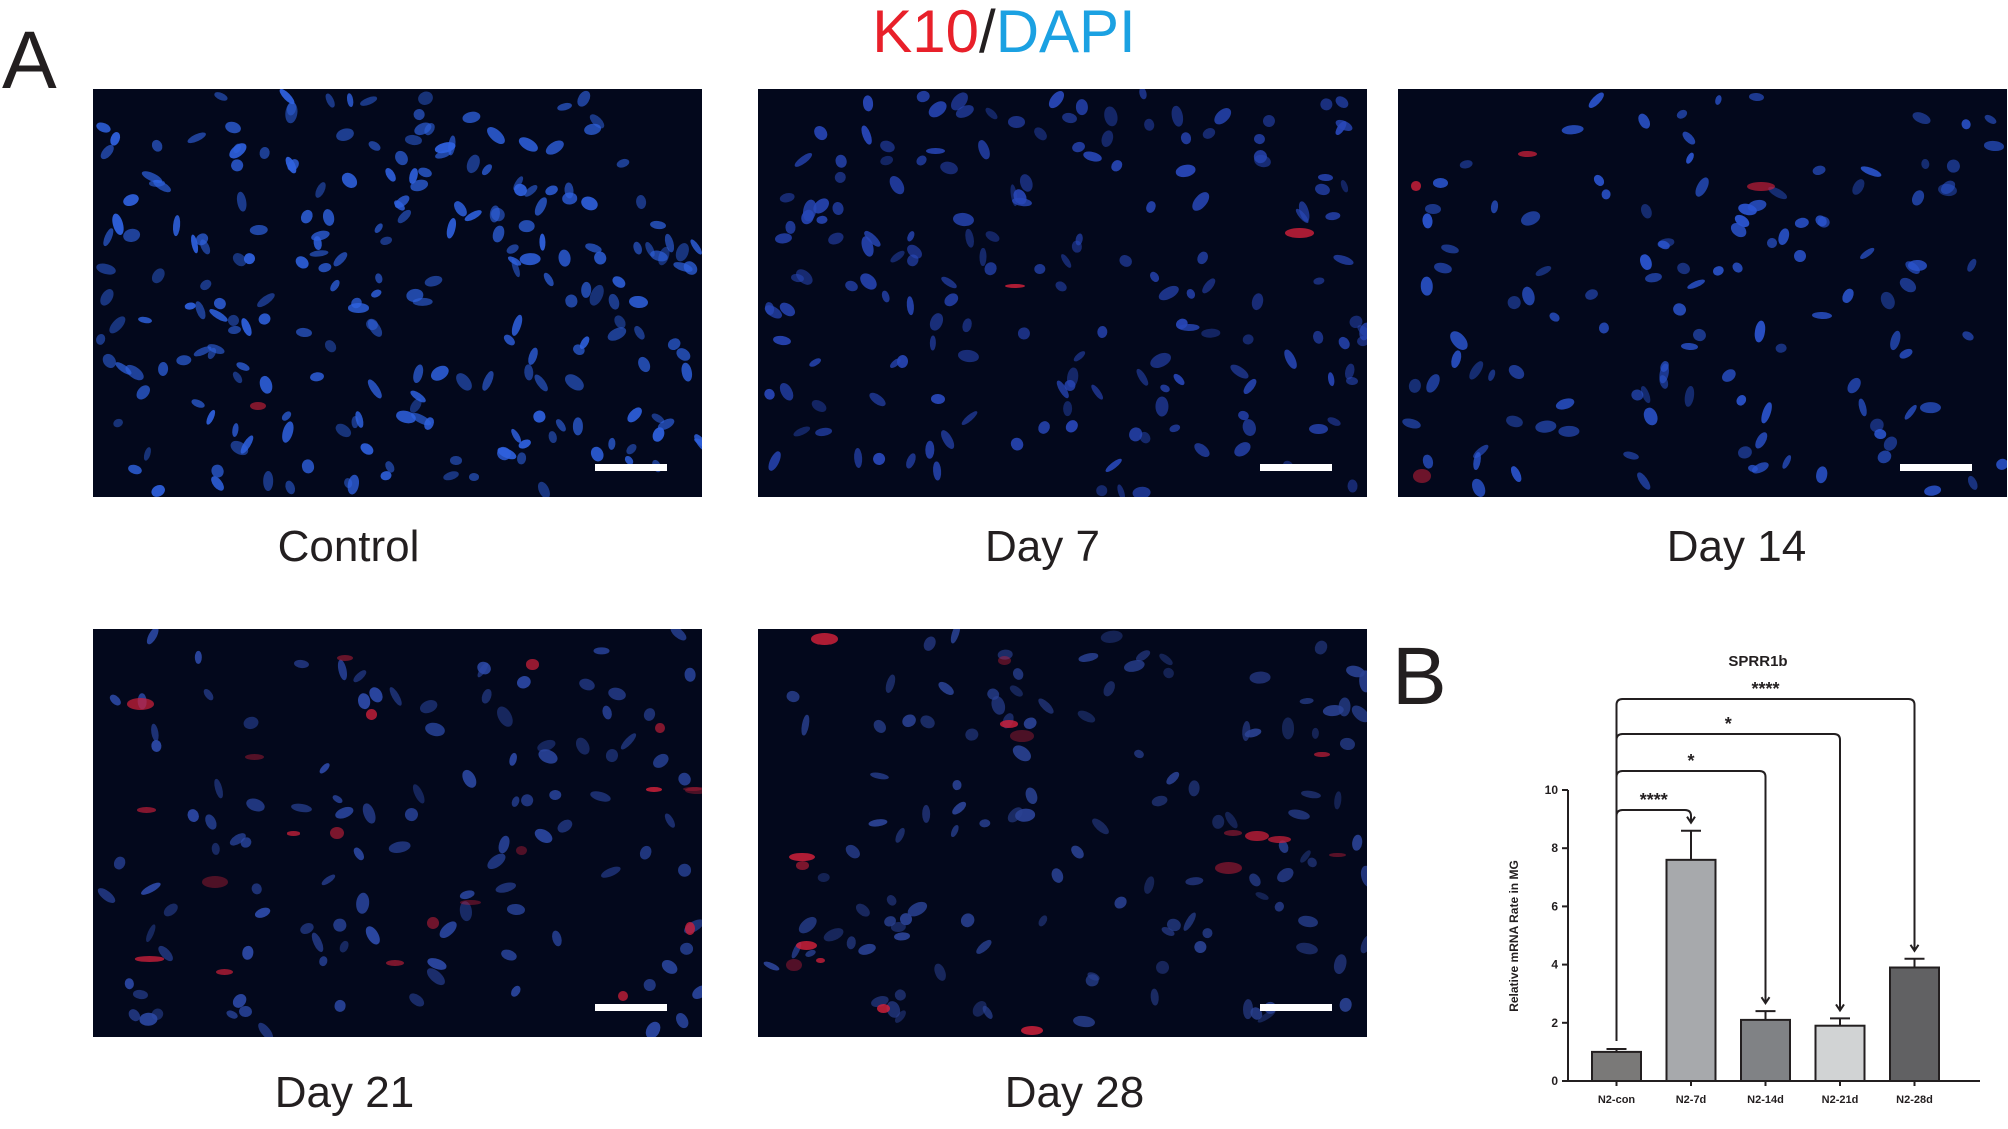 This screenshot has height=1129, width=2008. Describe the element at coordinates (344, 1092) in the screenshot. I see `caption-day-21: Day 21` at that location.